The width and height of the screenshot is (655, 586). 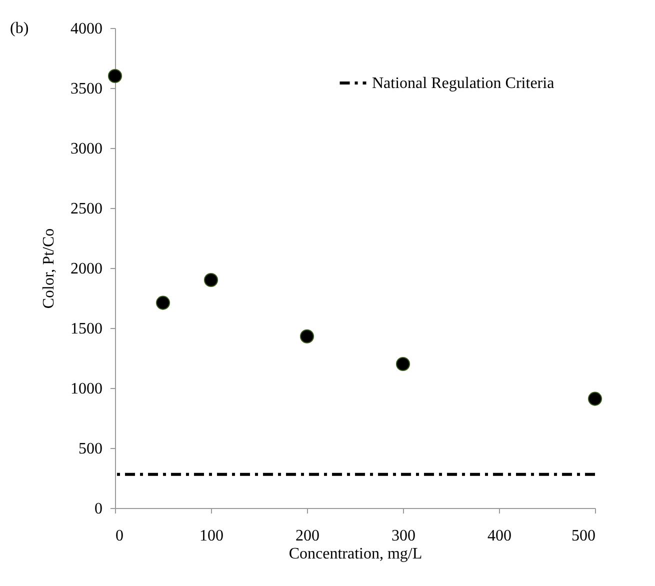 I want to click on x-tick-label: 300, so click(x=404, y=536).